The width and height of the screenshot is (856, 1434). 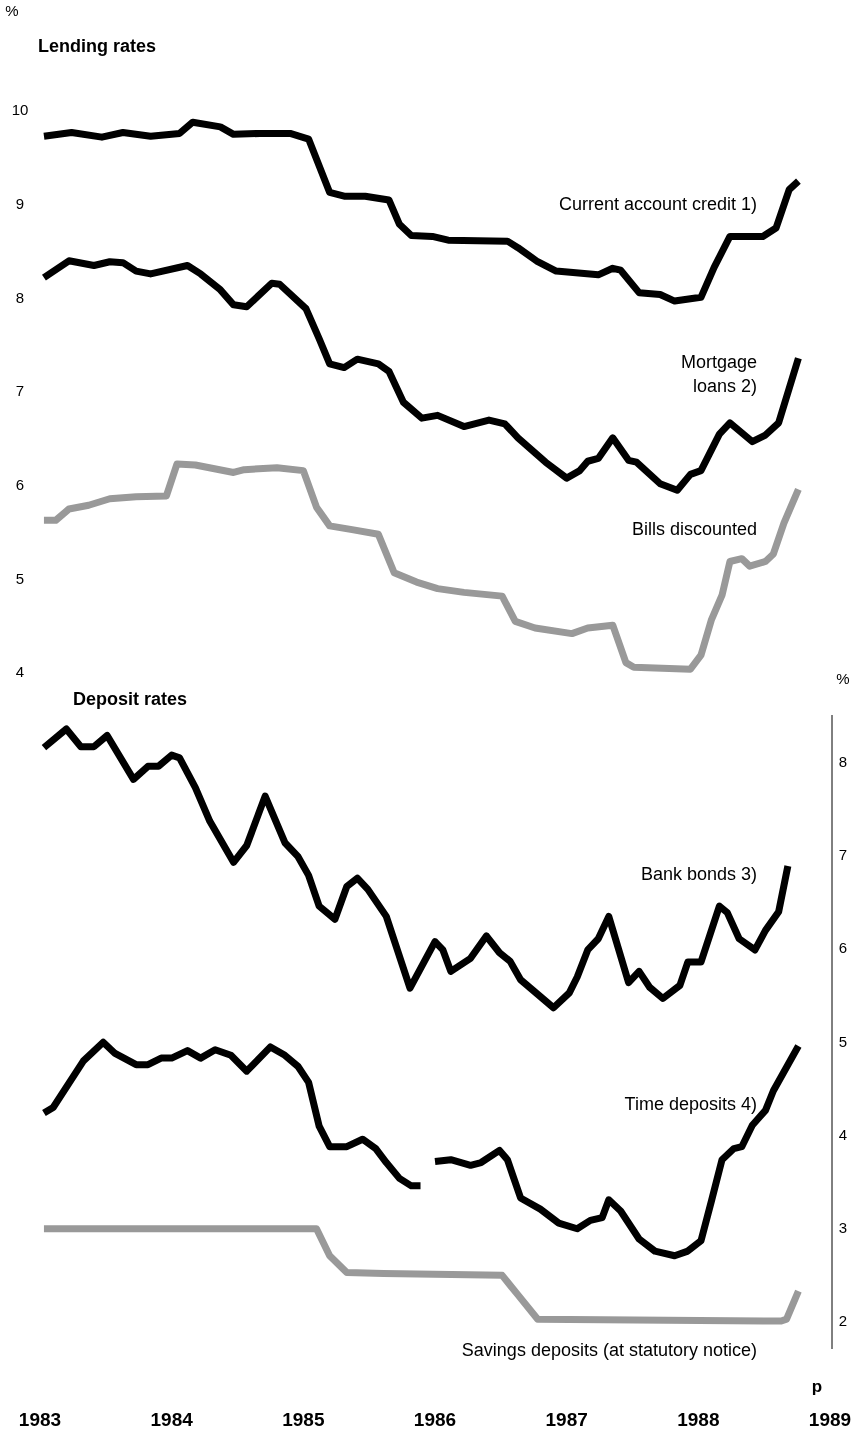 What do you see at coordinates (20, 391) in the screenshot?
I see `y-tick-label: 7` at bounding box center [20, 391].